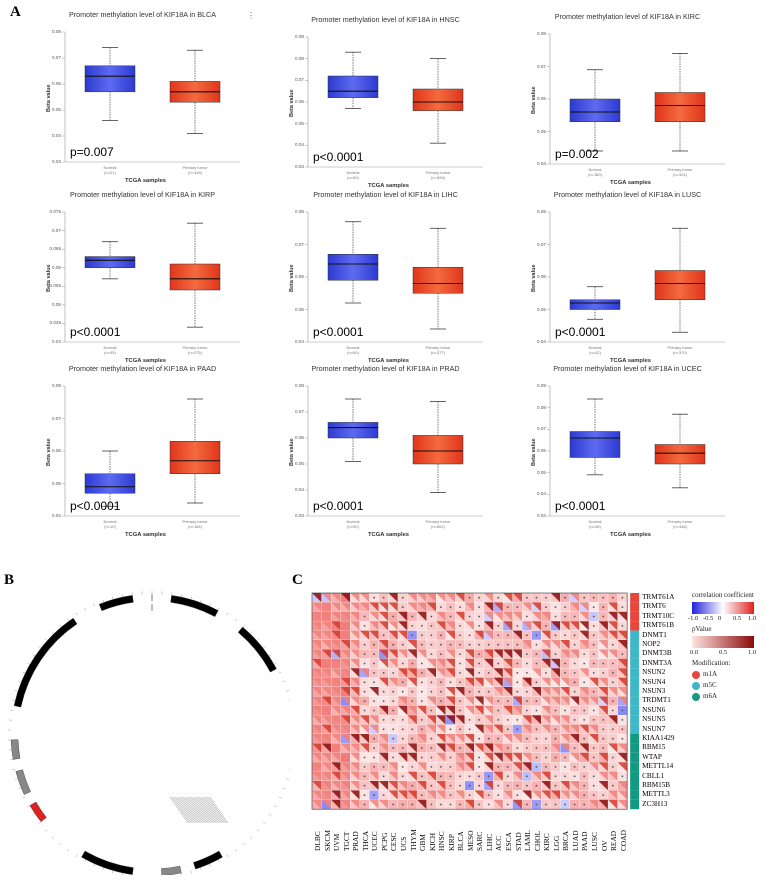 The image size is (765, 883). I want to click on pvalue-colorbar, so click(723, 642).